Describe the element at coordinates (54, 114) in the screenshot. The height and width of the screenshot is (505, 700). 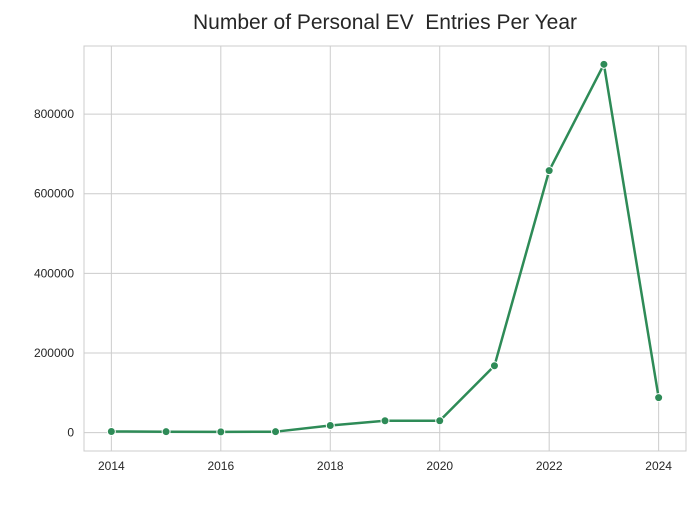
I see `y-tick-label: 800000` at that location.